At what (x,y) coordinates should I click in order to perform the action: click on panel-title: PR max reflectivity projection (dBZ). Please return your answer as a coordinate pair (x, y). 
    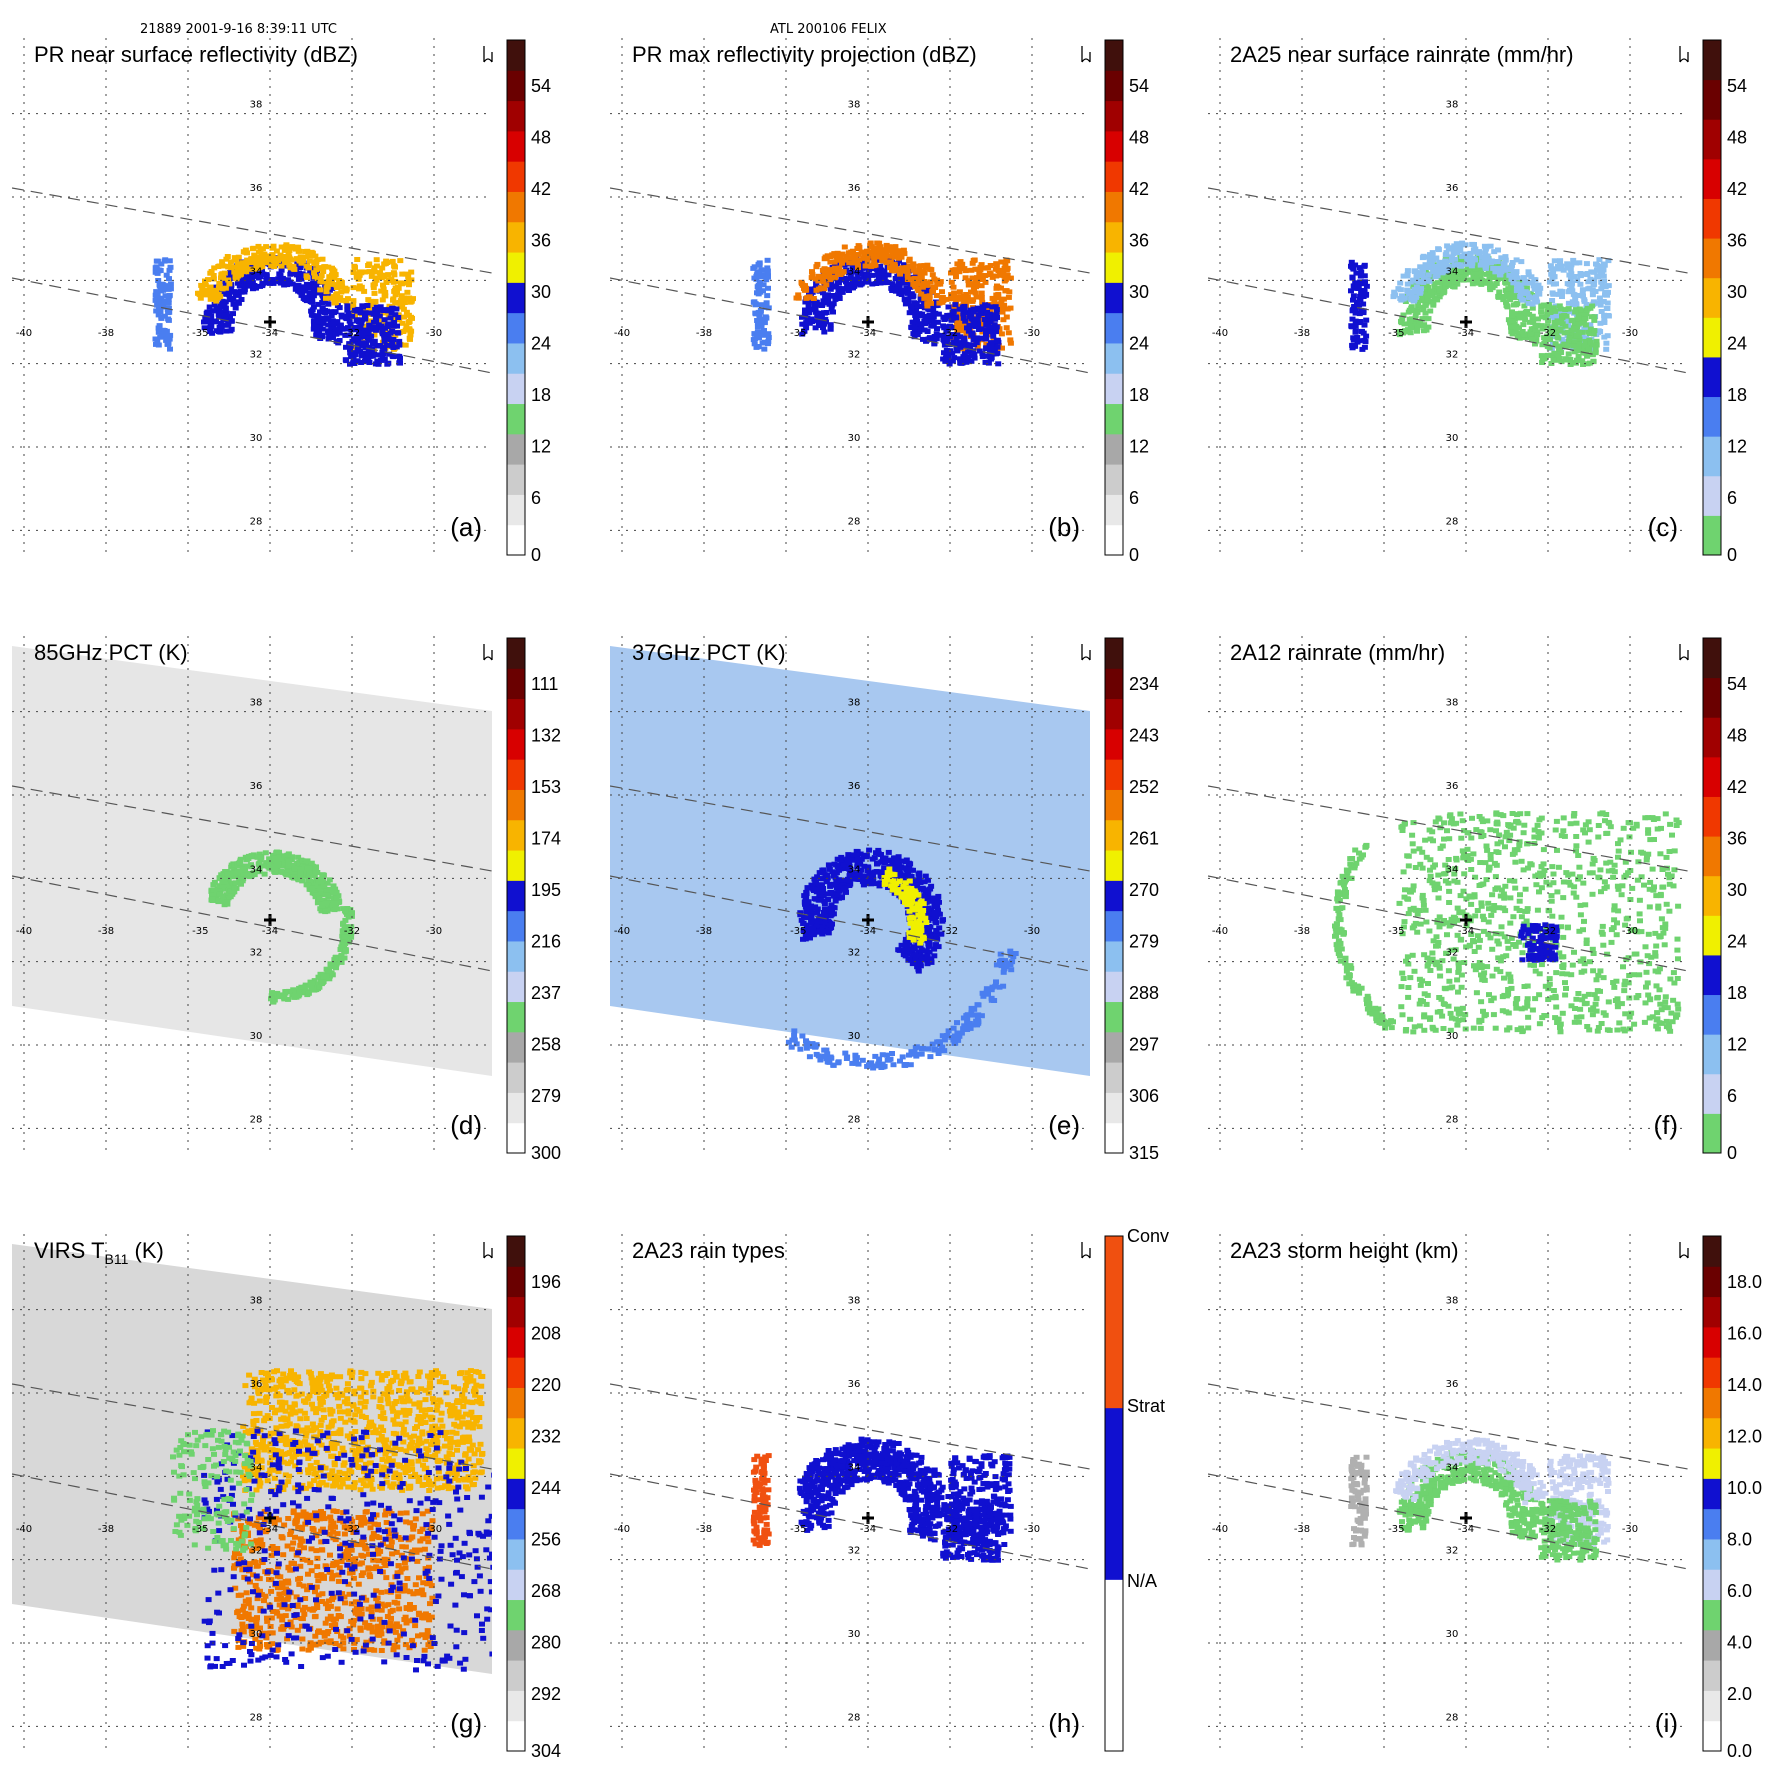
    Looking at the image, I should click on (804, 54).